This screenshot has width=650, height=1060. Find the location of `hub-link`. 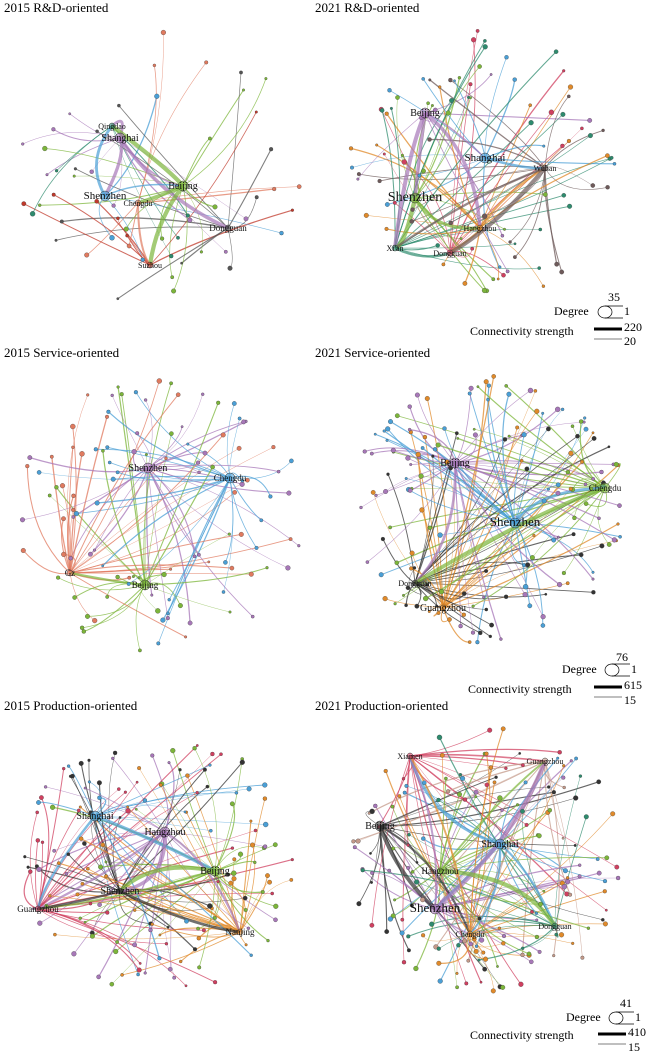

hub-link is located at coordinates (423, 832).